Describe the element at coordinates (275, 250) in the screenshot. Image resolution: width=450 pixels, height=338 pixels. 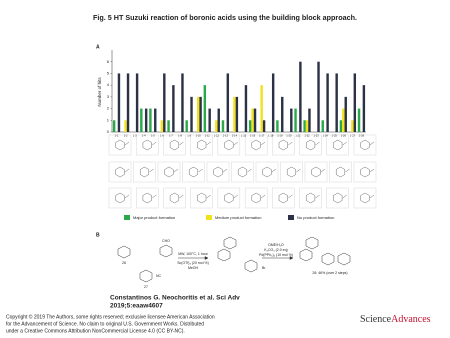
I see `condition: K₂CO₃ (2.0 eq)` at that location.